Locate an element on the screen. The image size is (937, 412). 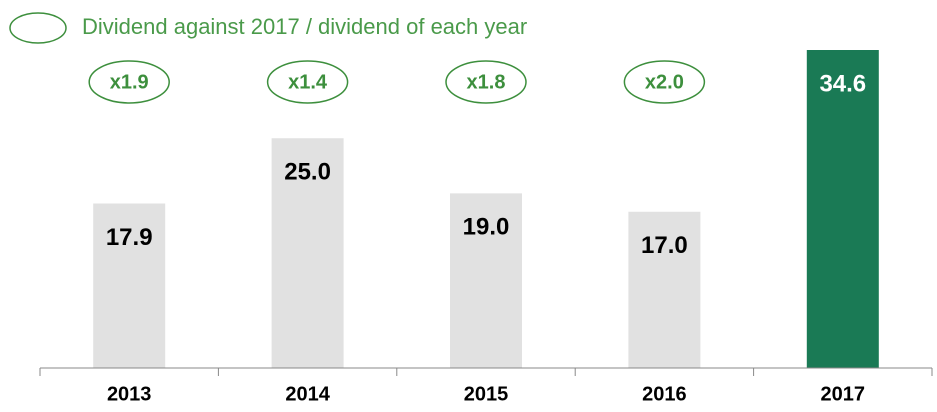
value-label: 19.0 is located at coordinates (486, 227).